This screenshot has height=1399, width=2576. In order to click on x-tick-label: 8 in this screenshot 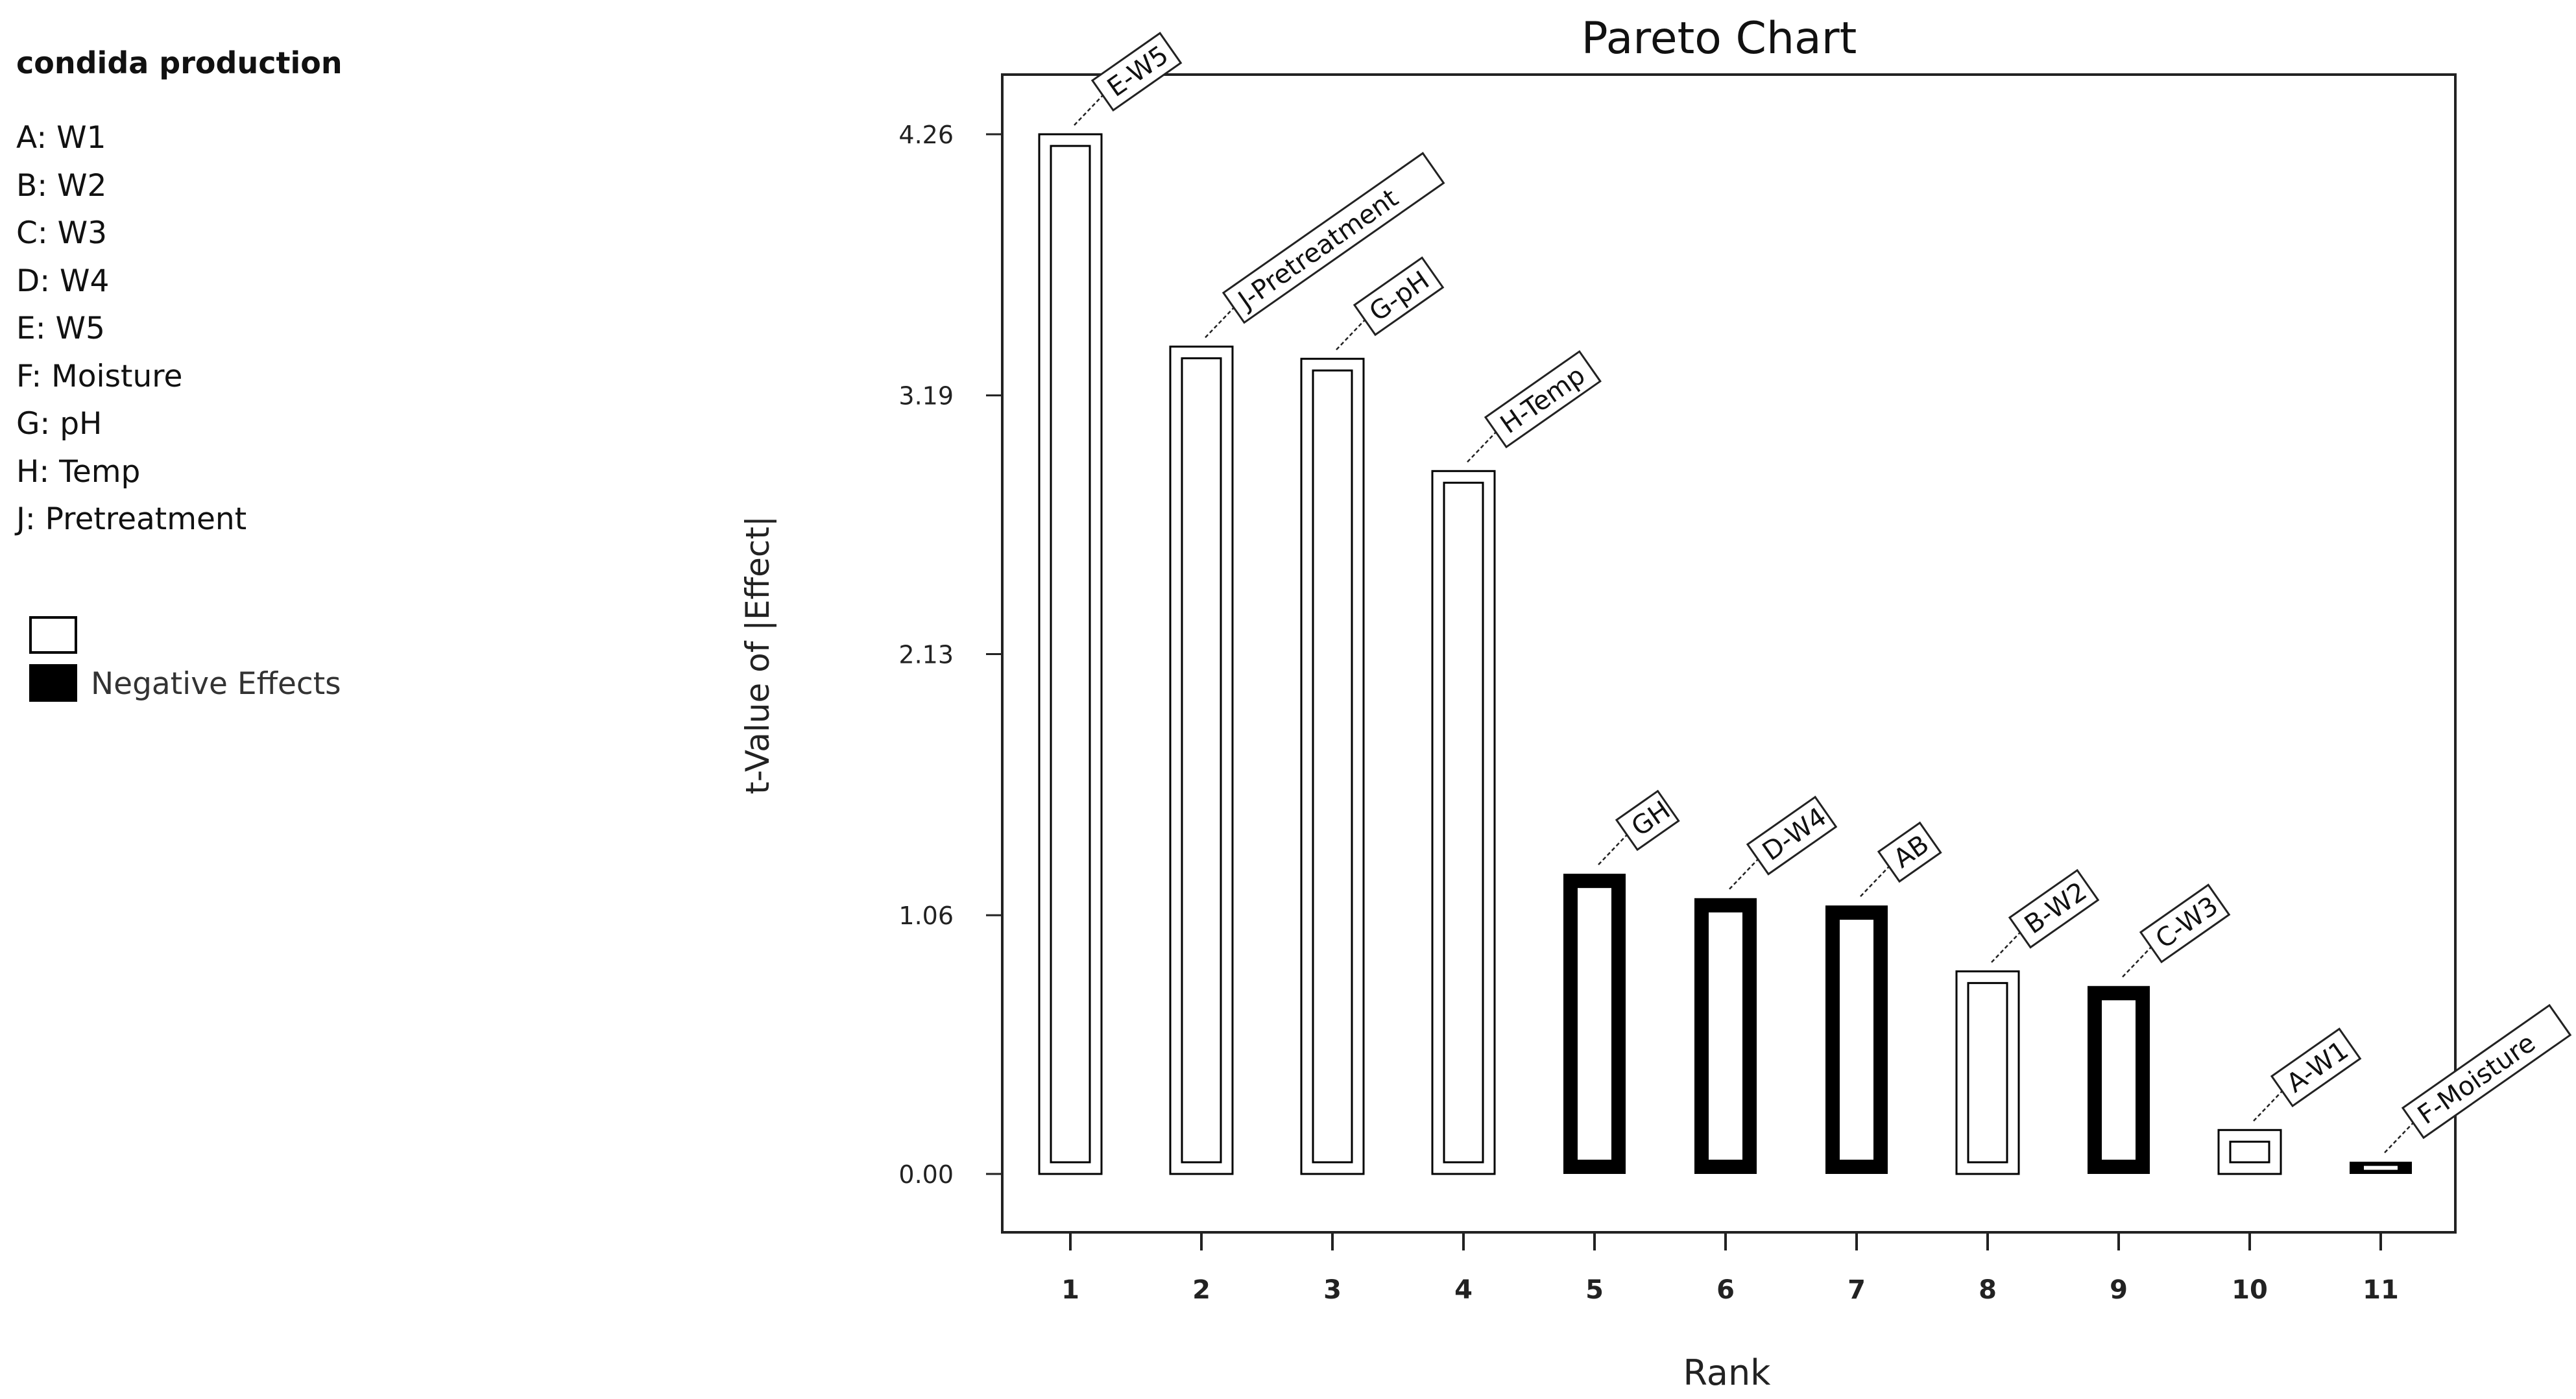, I will do `click(1988, 1290)`.